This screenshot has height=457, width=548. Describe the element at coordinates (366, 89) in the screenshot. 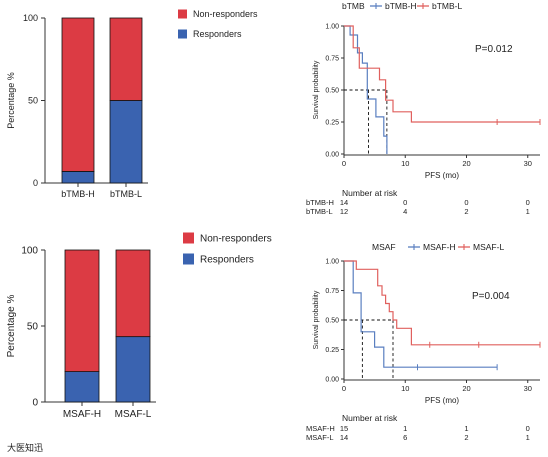

I see `km-curve-btmb-h` at that location.